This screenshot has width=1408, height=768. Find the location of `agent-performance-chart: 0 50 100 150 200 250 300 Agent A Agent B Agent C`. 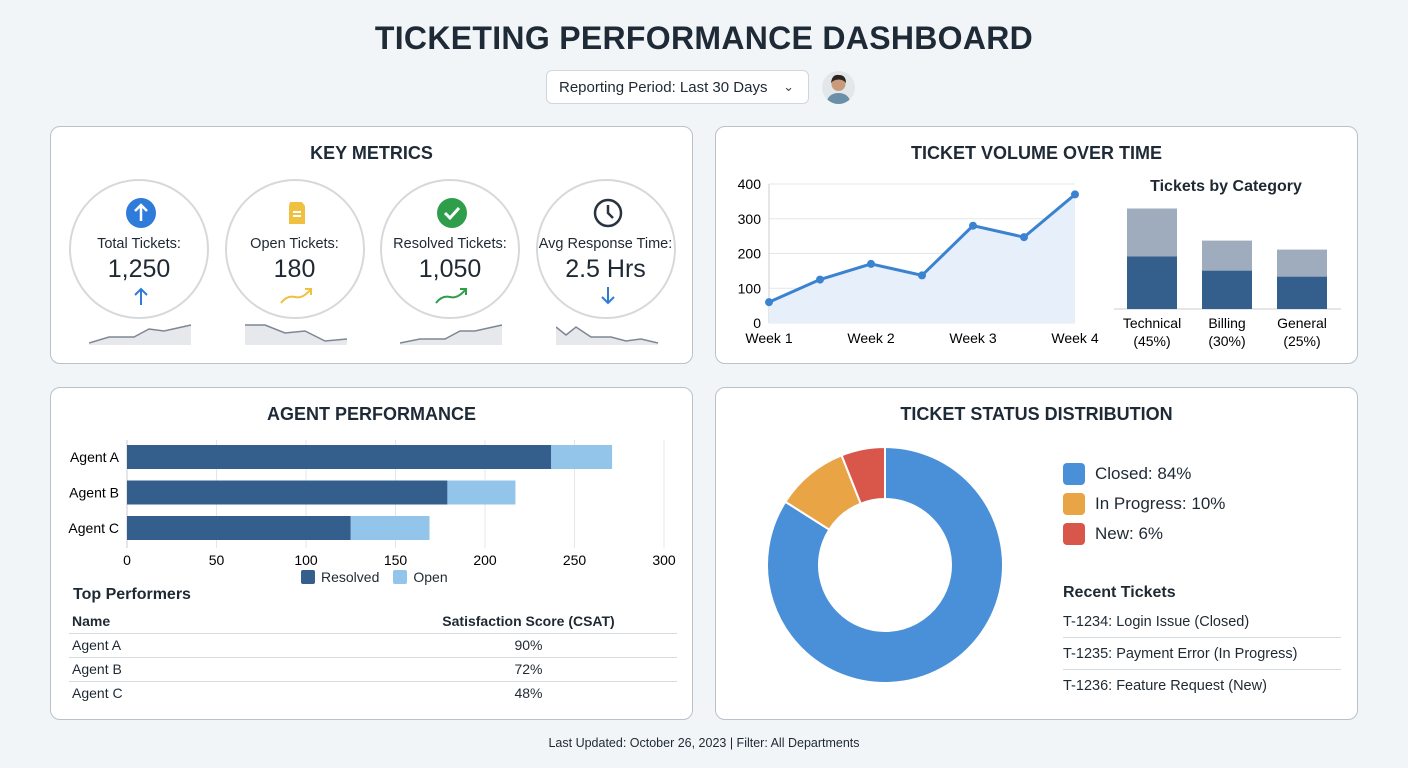

agent-performance-chart: 0 50 100 150 200 250 300 Agent A Agent B Agent C is located at coordinates (372, 504).